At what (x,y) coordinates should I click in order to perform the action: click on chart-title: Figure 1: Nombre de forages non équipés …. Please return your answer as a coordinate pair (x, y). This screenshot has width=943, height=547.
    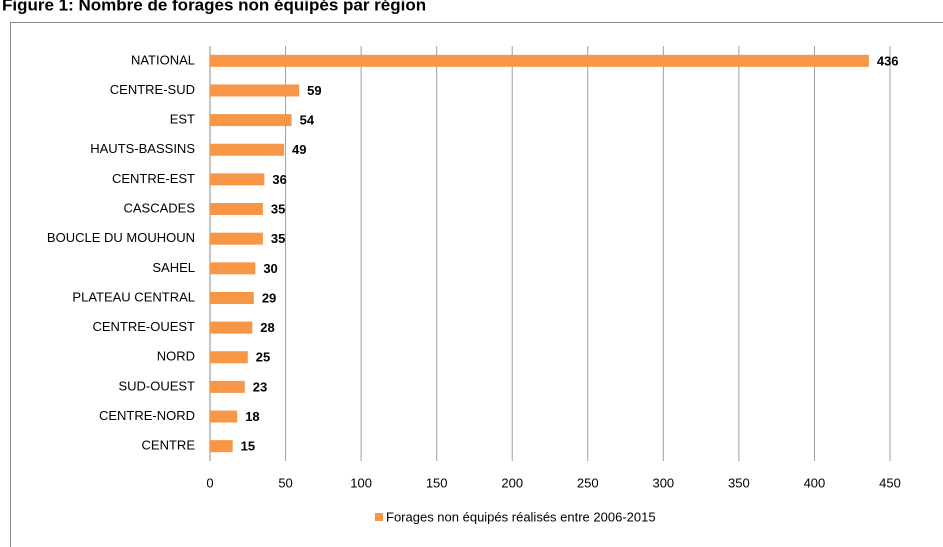
    Looking at the image, I should click on (214, 7).